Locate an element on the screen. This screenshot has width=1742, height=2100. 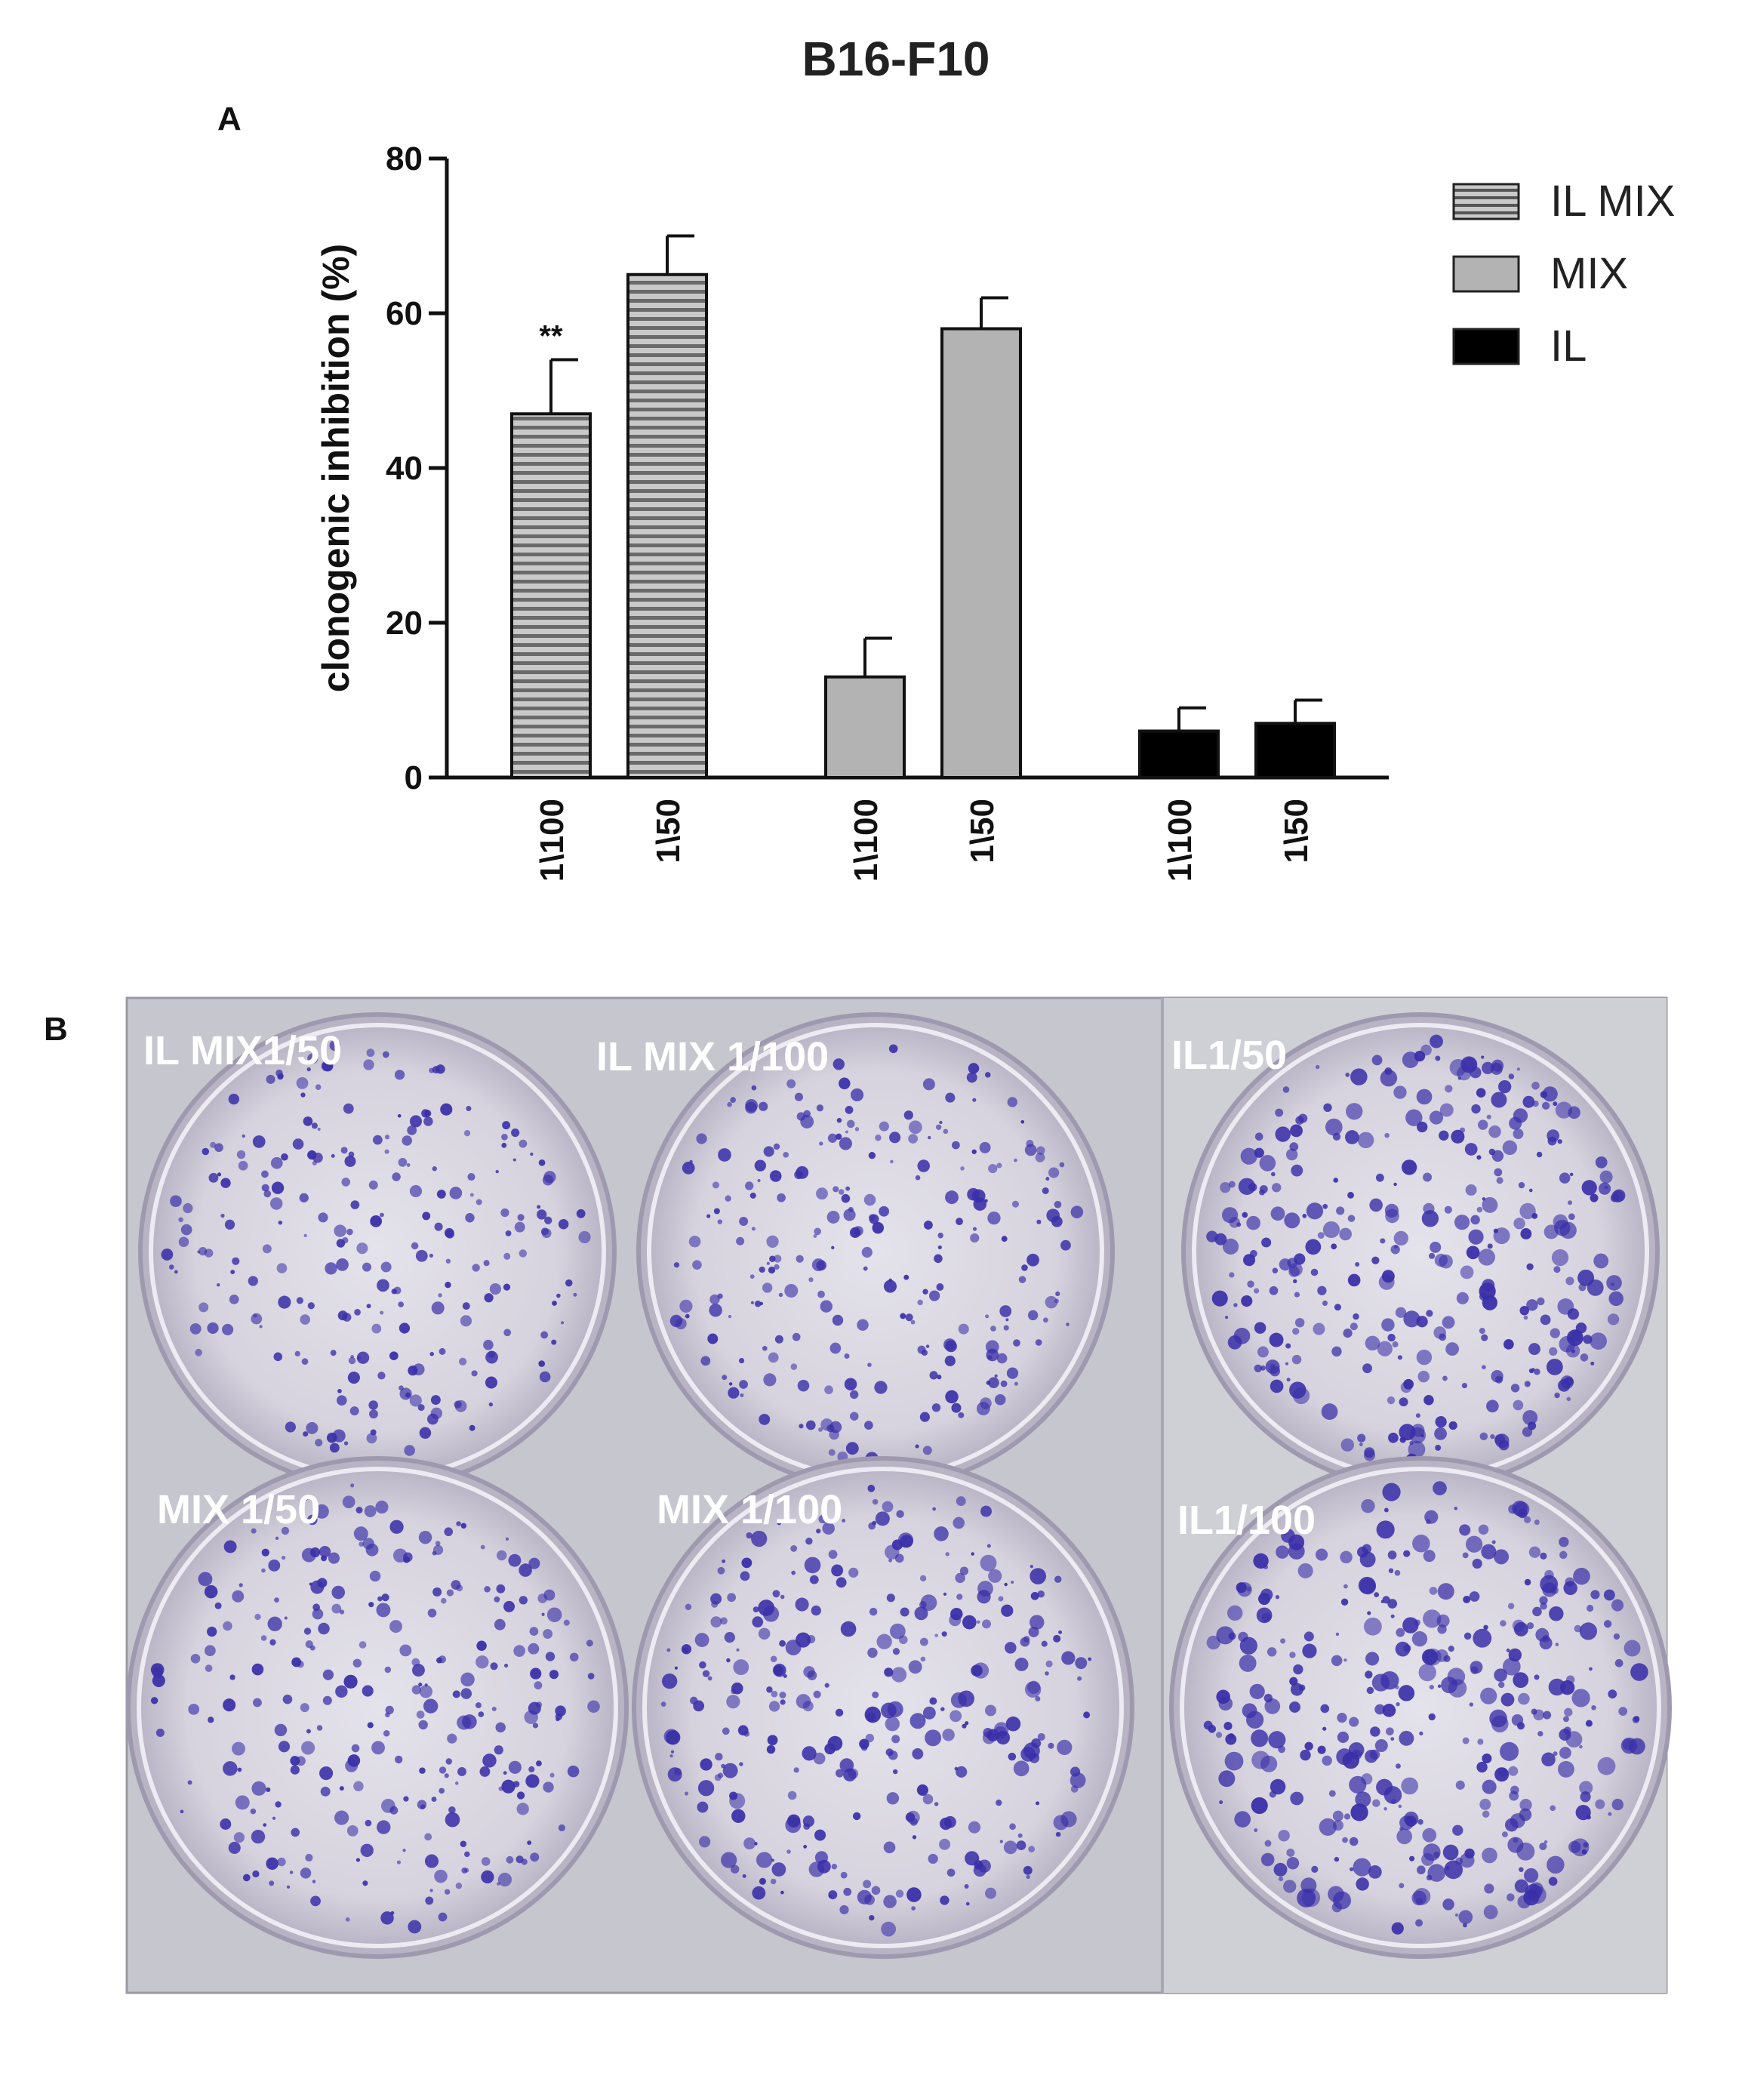
y-tick-label: 80 is located at coordinates (404, 159).